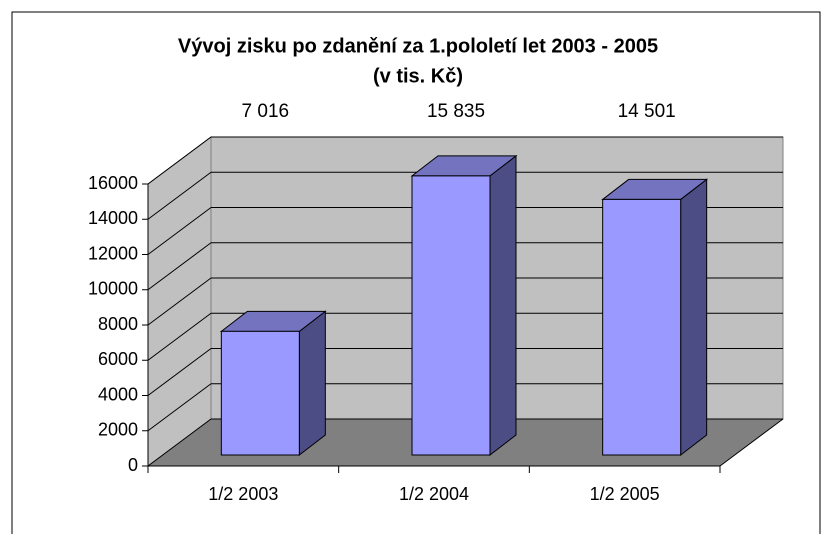  What do you see at coordinates (625, 494) in the screenshot?
I see `x-tick-label: 1/2 2005` at bounding box center [625, 494].